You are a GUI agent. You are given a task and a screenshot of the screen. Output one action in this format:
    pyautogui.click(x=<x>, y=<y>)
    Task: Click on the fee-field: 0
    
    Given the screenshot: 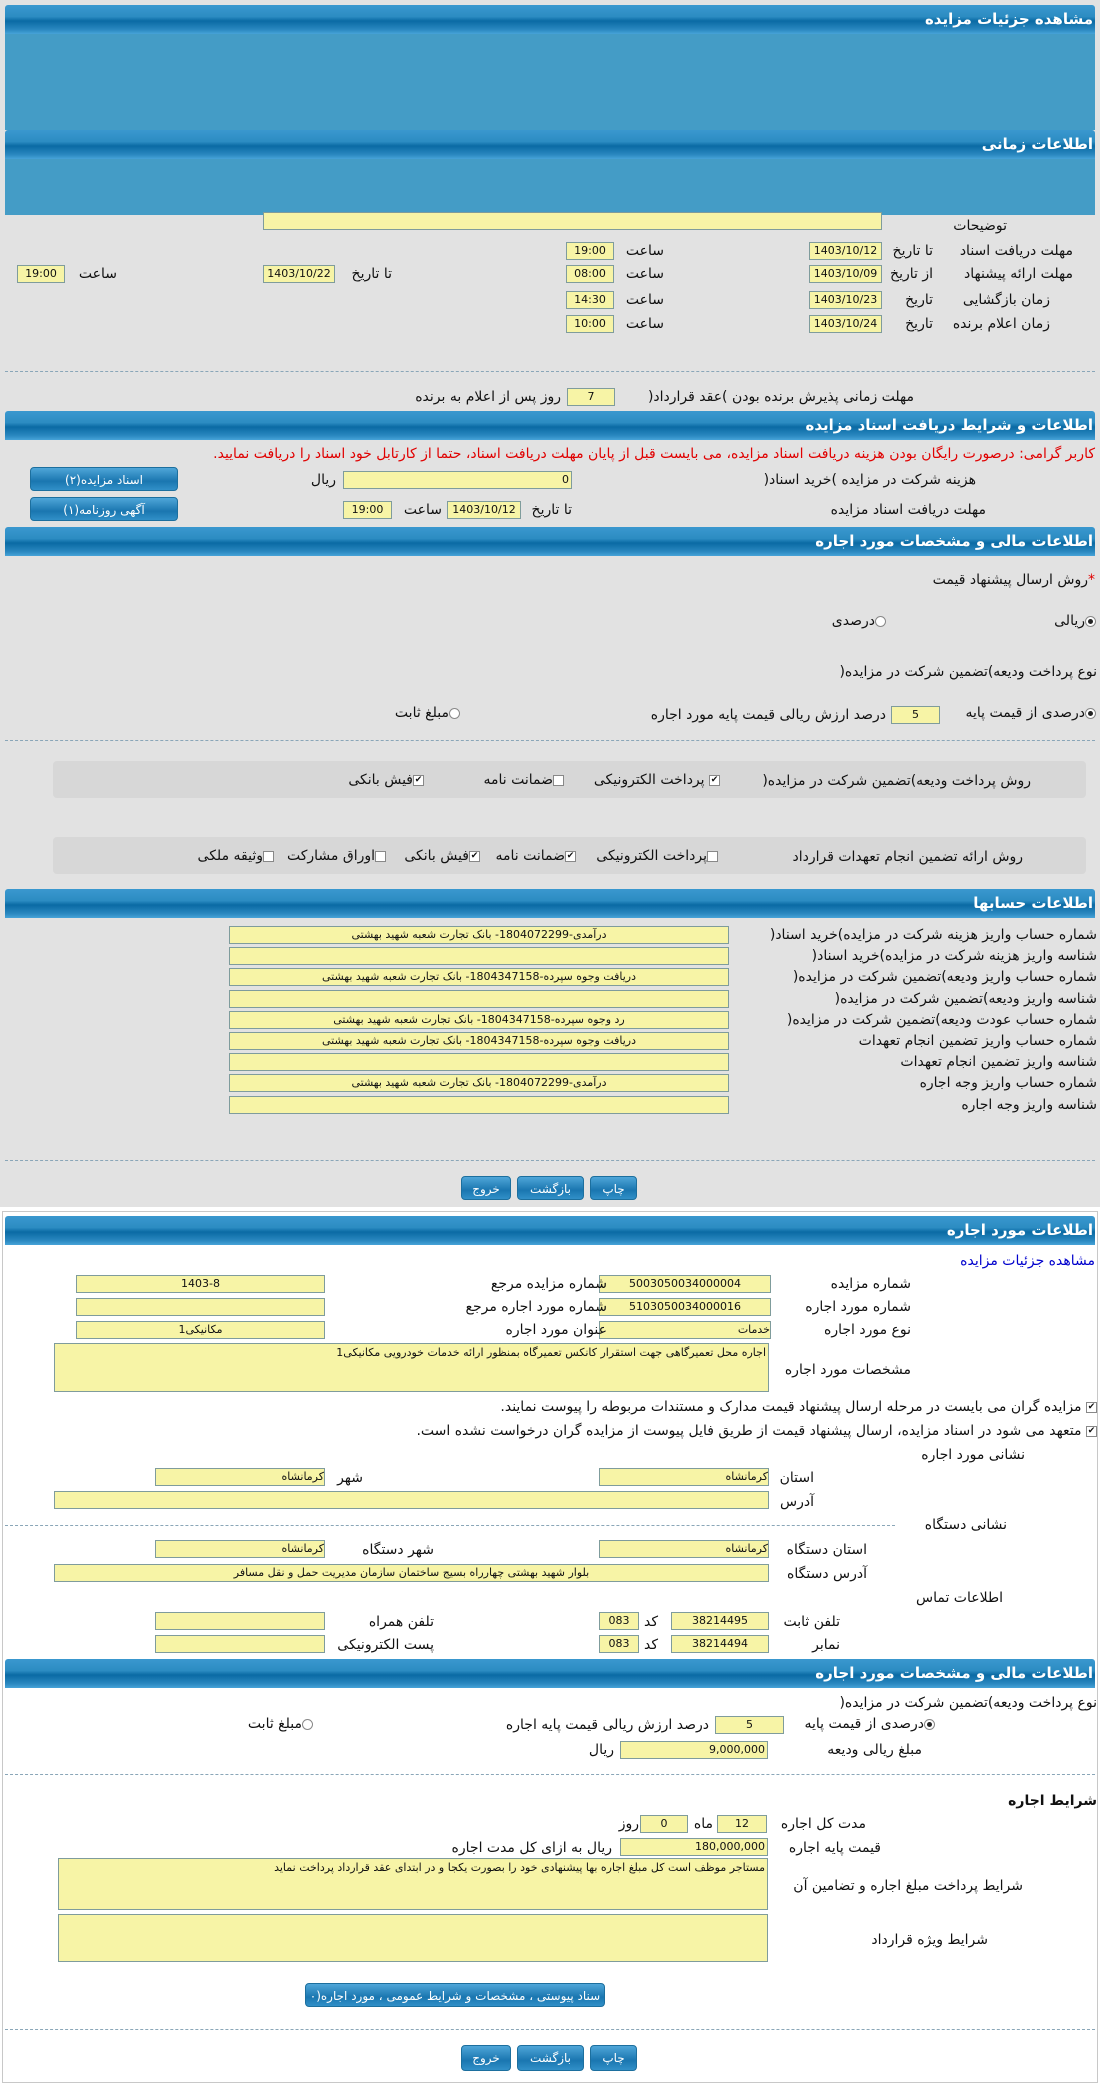 What is the action you would take?
    pyautogui.click(x=457, y=480)
    